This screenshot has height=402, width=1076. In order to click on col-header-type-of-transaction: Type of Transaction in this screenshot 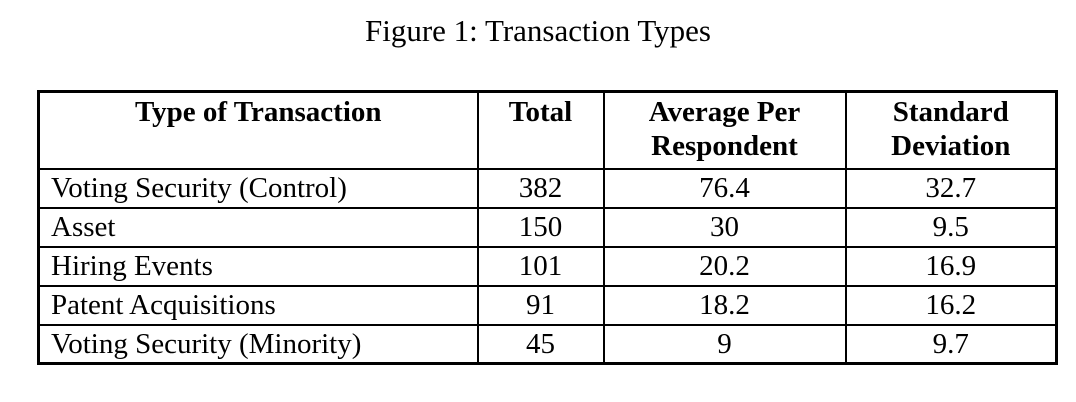, I will do `click(258, 130)`.